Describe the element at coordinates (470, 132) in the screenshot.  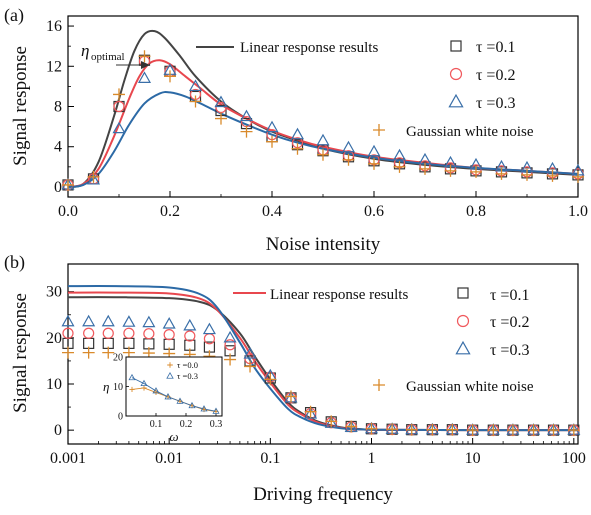
I see `legend-a-noise-label: Gaussian white noise` at that location.